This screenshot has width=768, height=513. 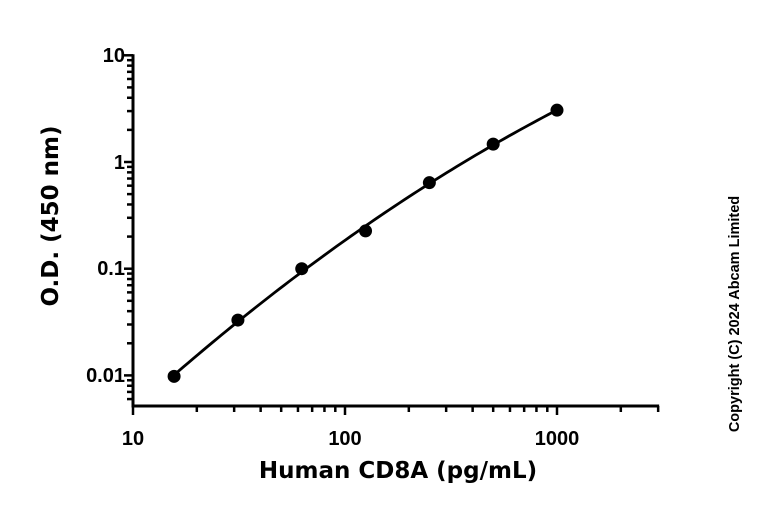 What do you see at coordinates (133, 439) in the screenshot?
I see `x-tick-label-10: 10` at bounding box center [133, 439].